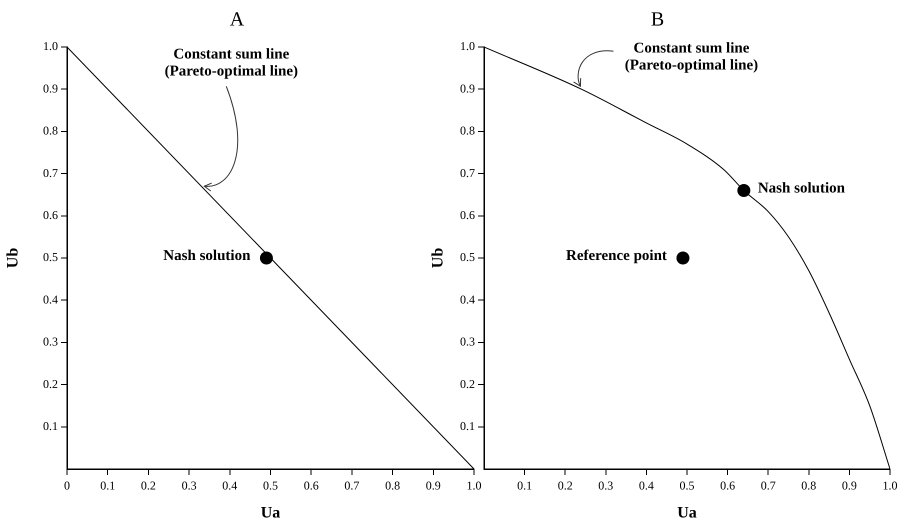 The width and height of the screenshot is (902, 527). What do you see at coordinates (616, 256) in the screenshot?
I see `series-label: Reference point` at bounding box center [616, 256].